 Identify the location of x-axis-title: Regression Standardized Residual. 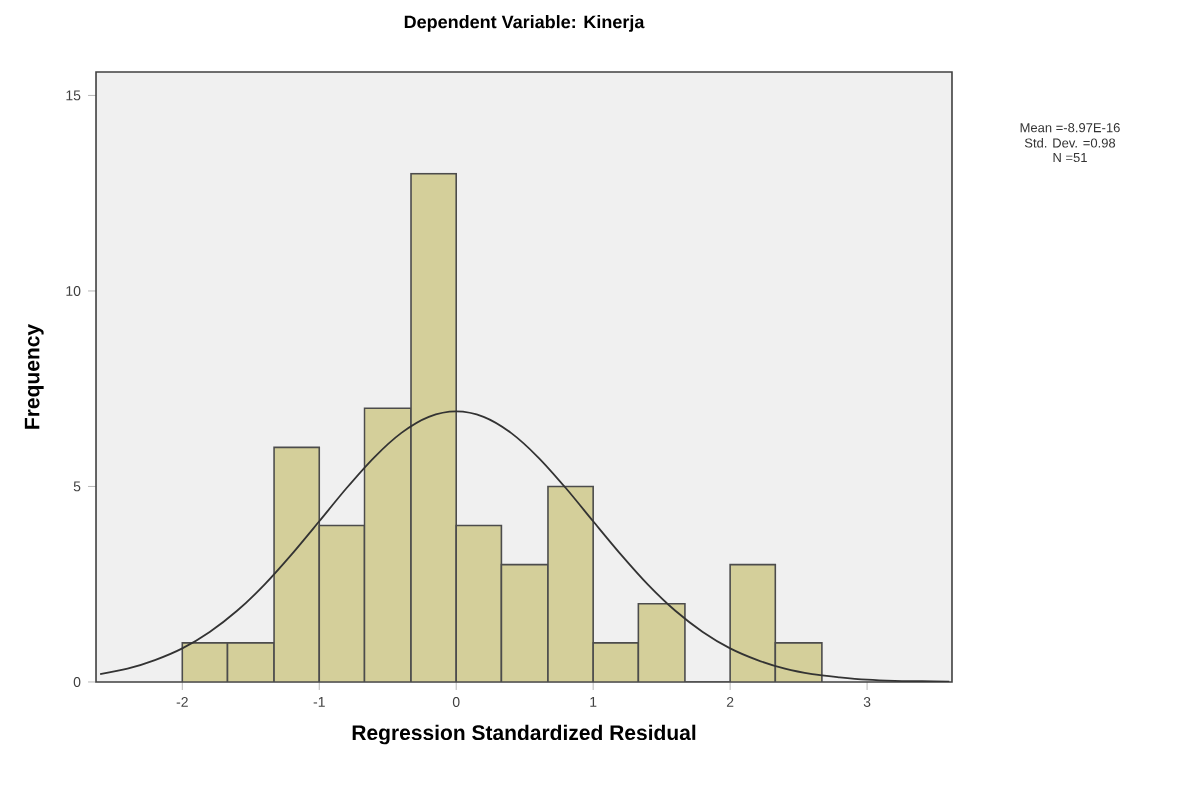
(524, 734).